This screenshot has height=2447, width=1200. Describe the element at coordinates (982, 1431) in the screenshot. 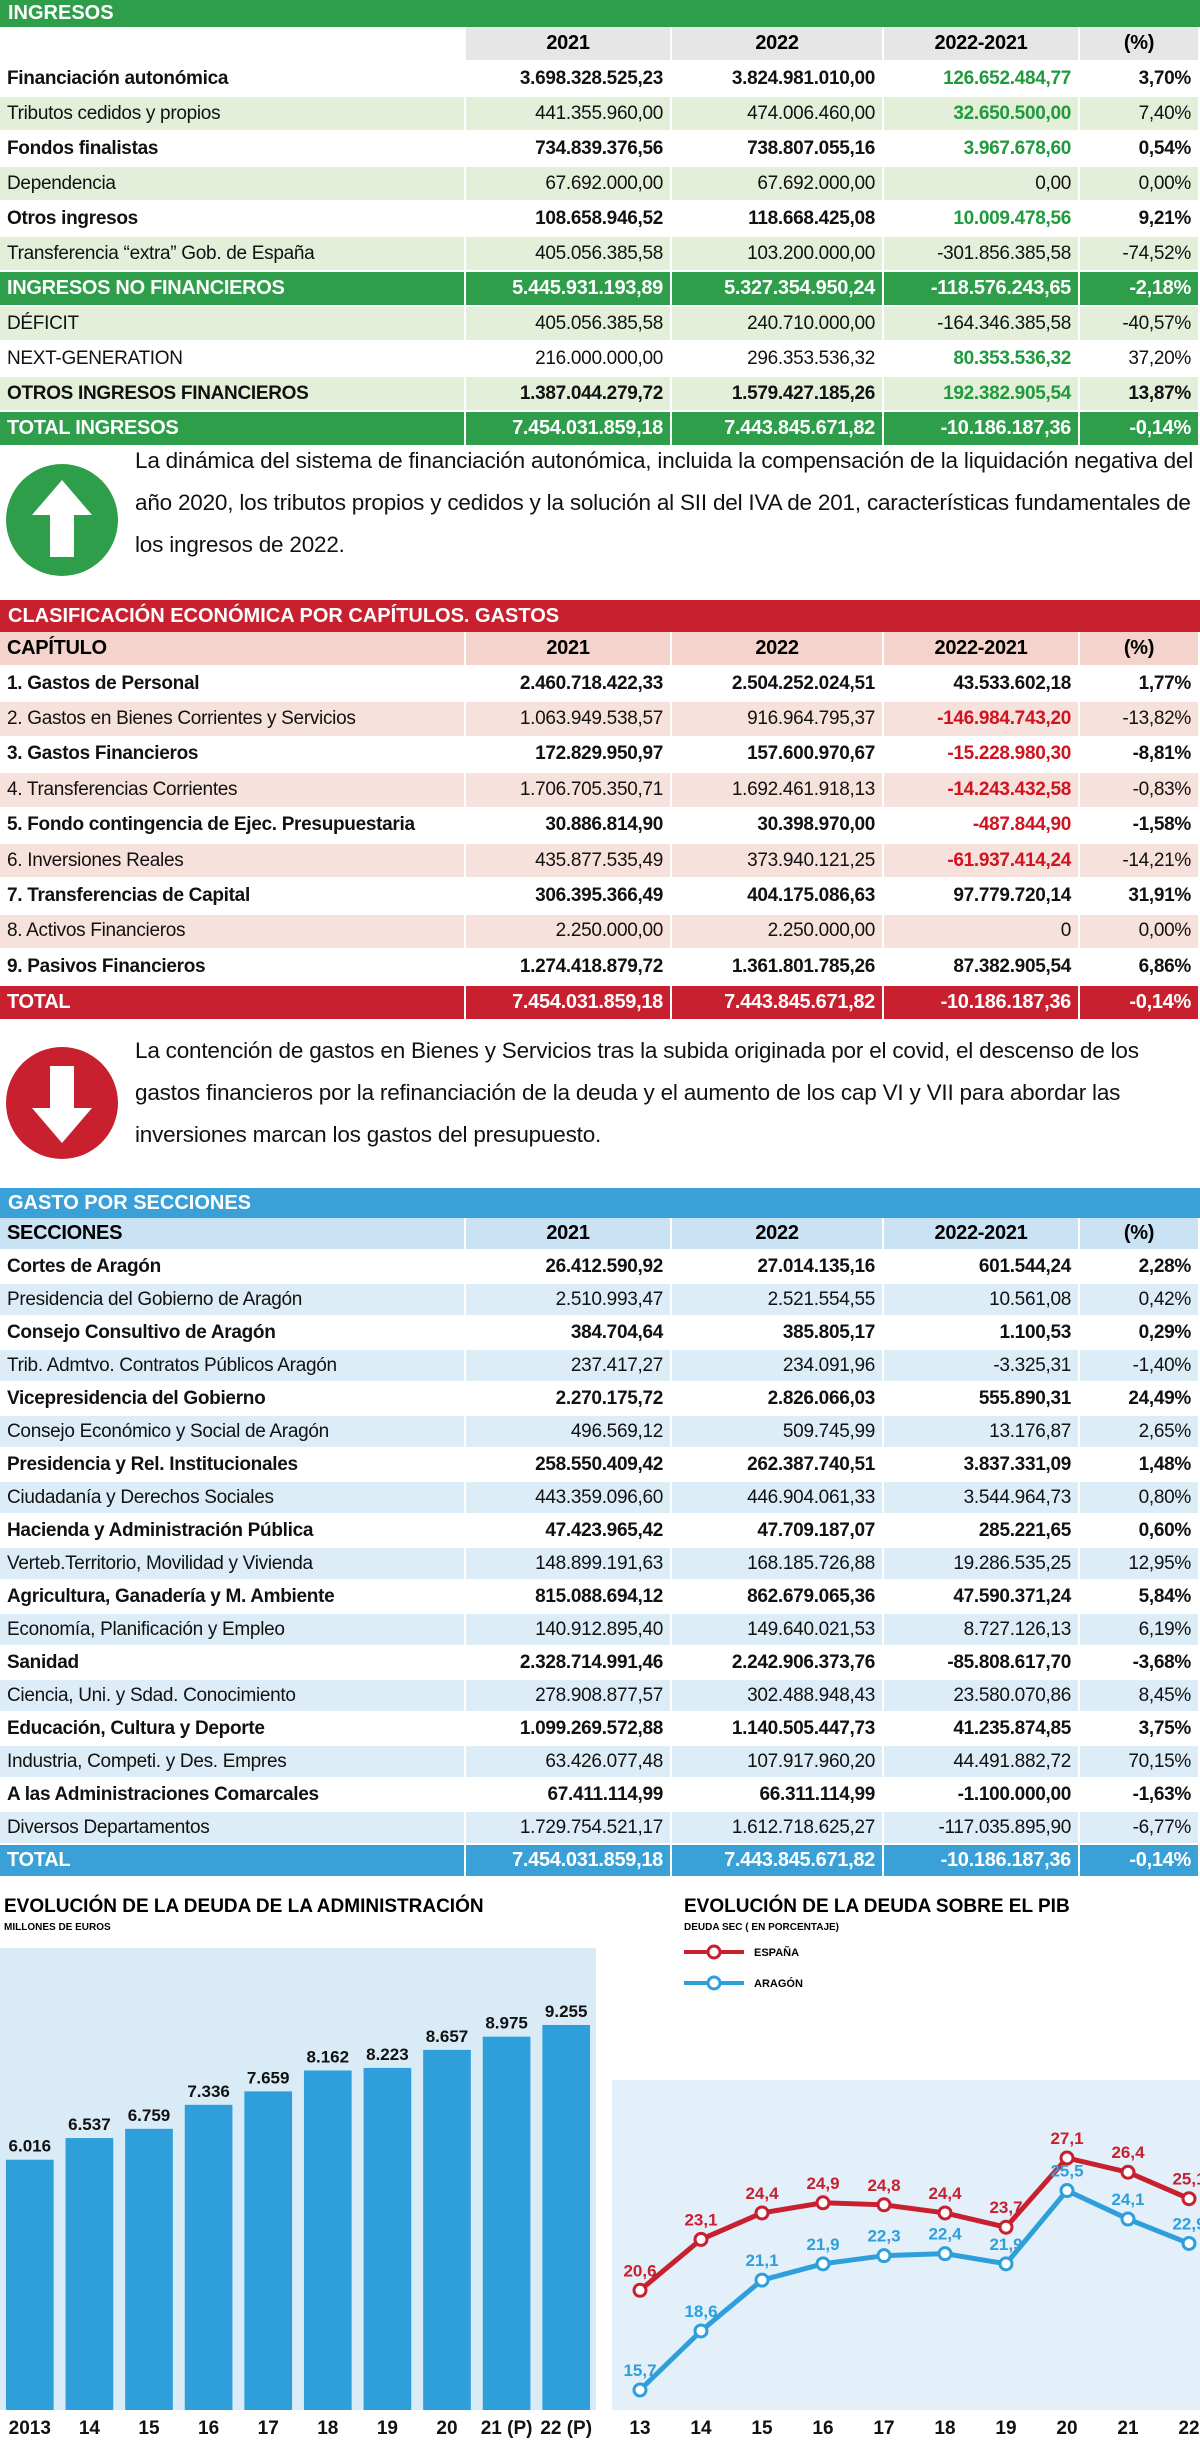

I see `cell-value: 13.176,87` at that location.